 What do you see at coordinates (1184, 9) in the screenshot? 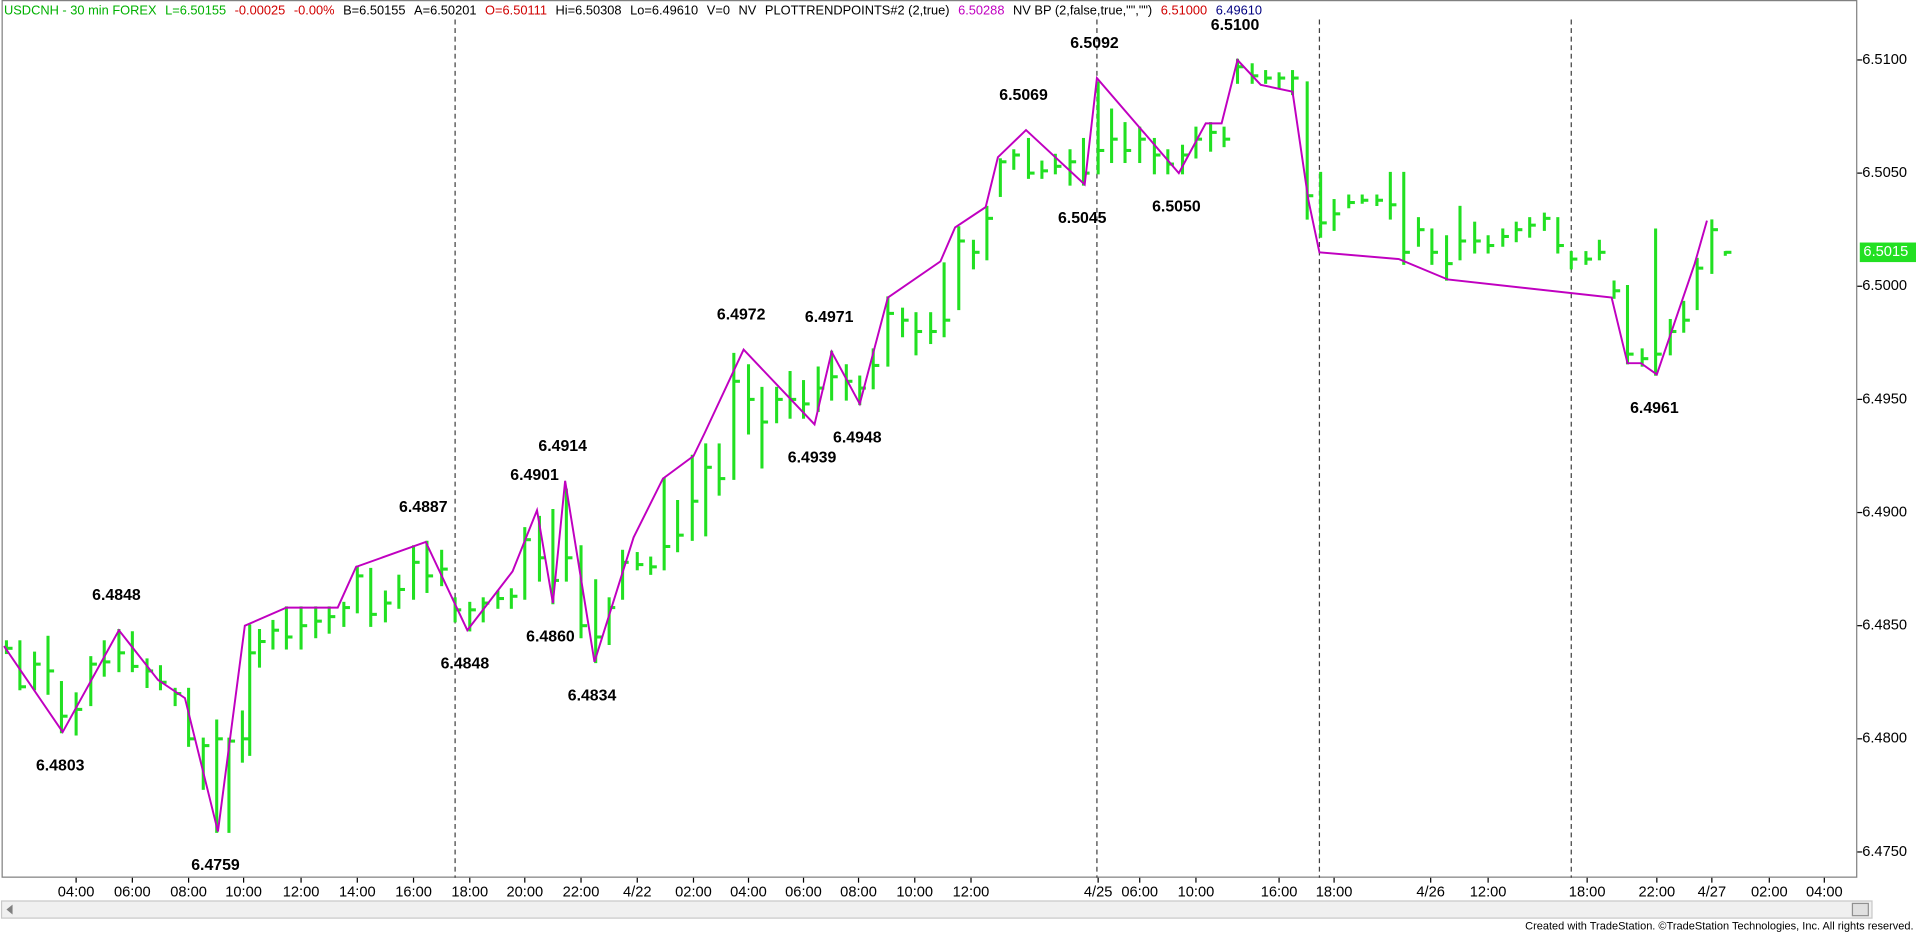
I see `header-item: 6.51000` at bounding box center [1184, 9].